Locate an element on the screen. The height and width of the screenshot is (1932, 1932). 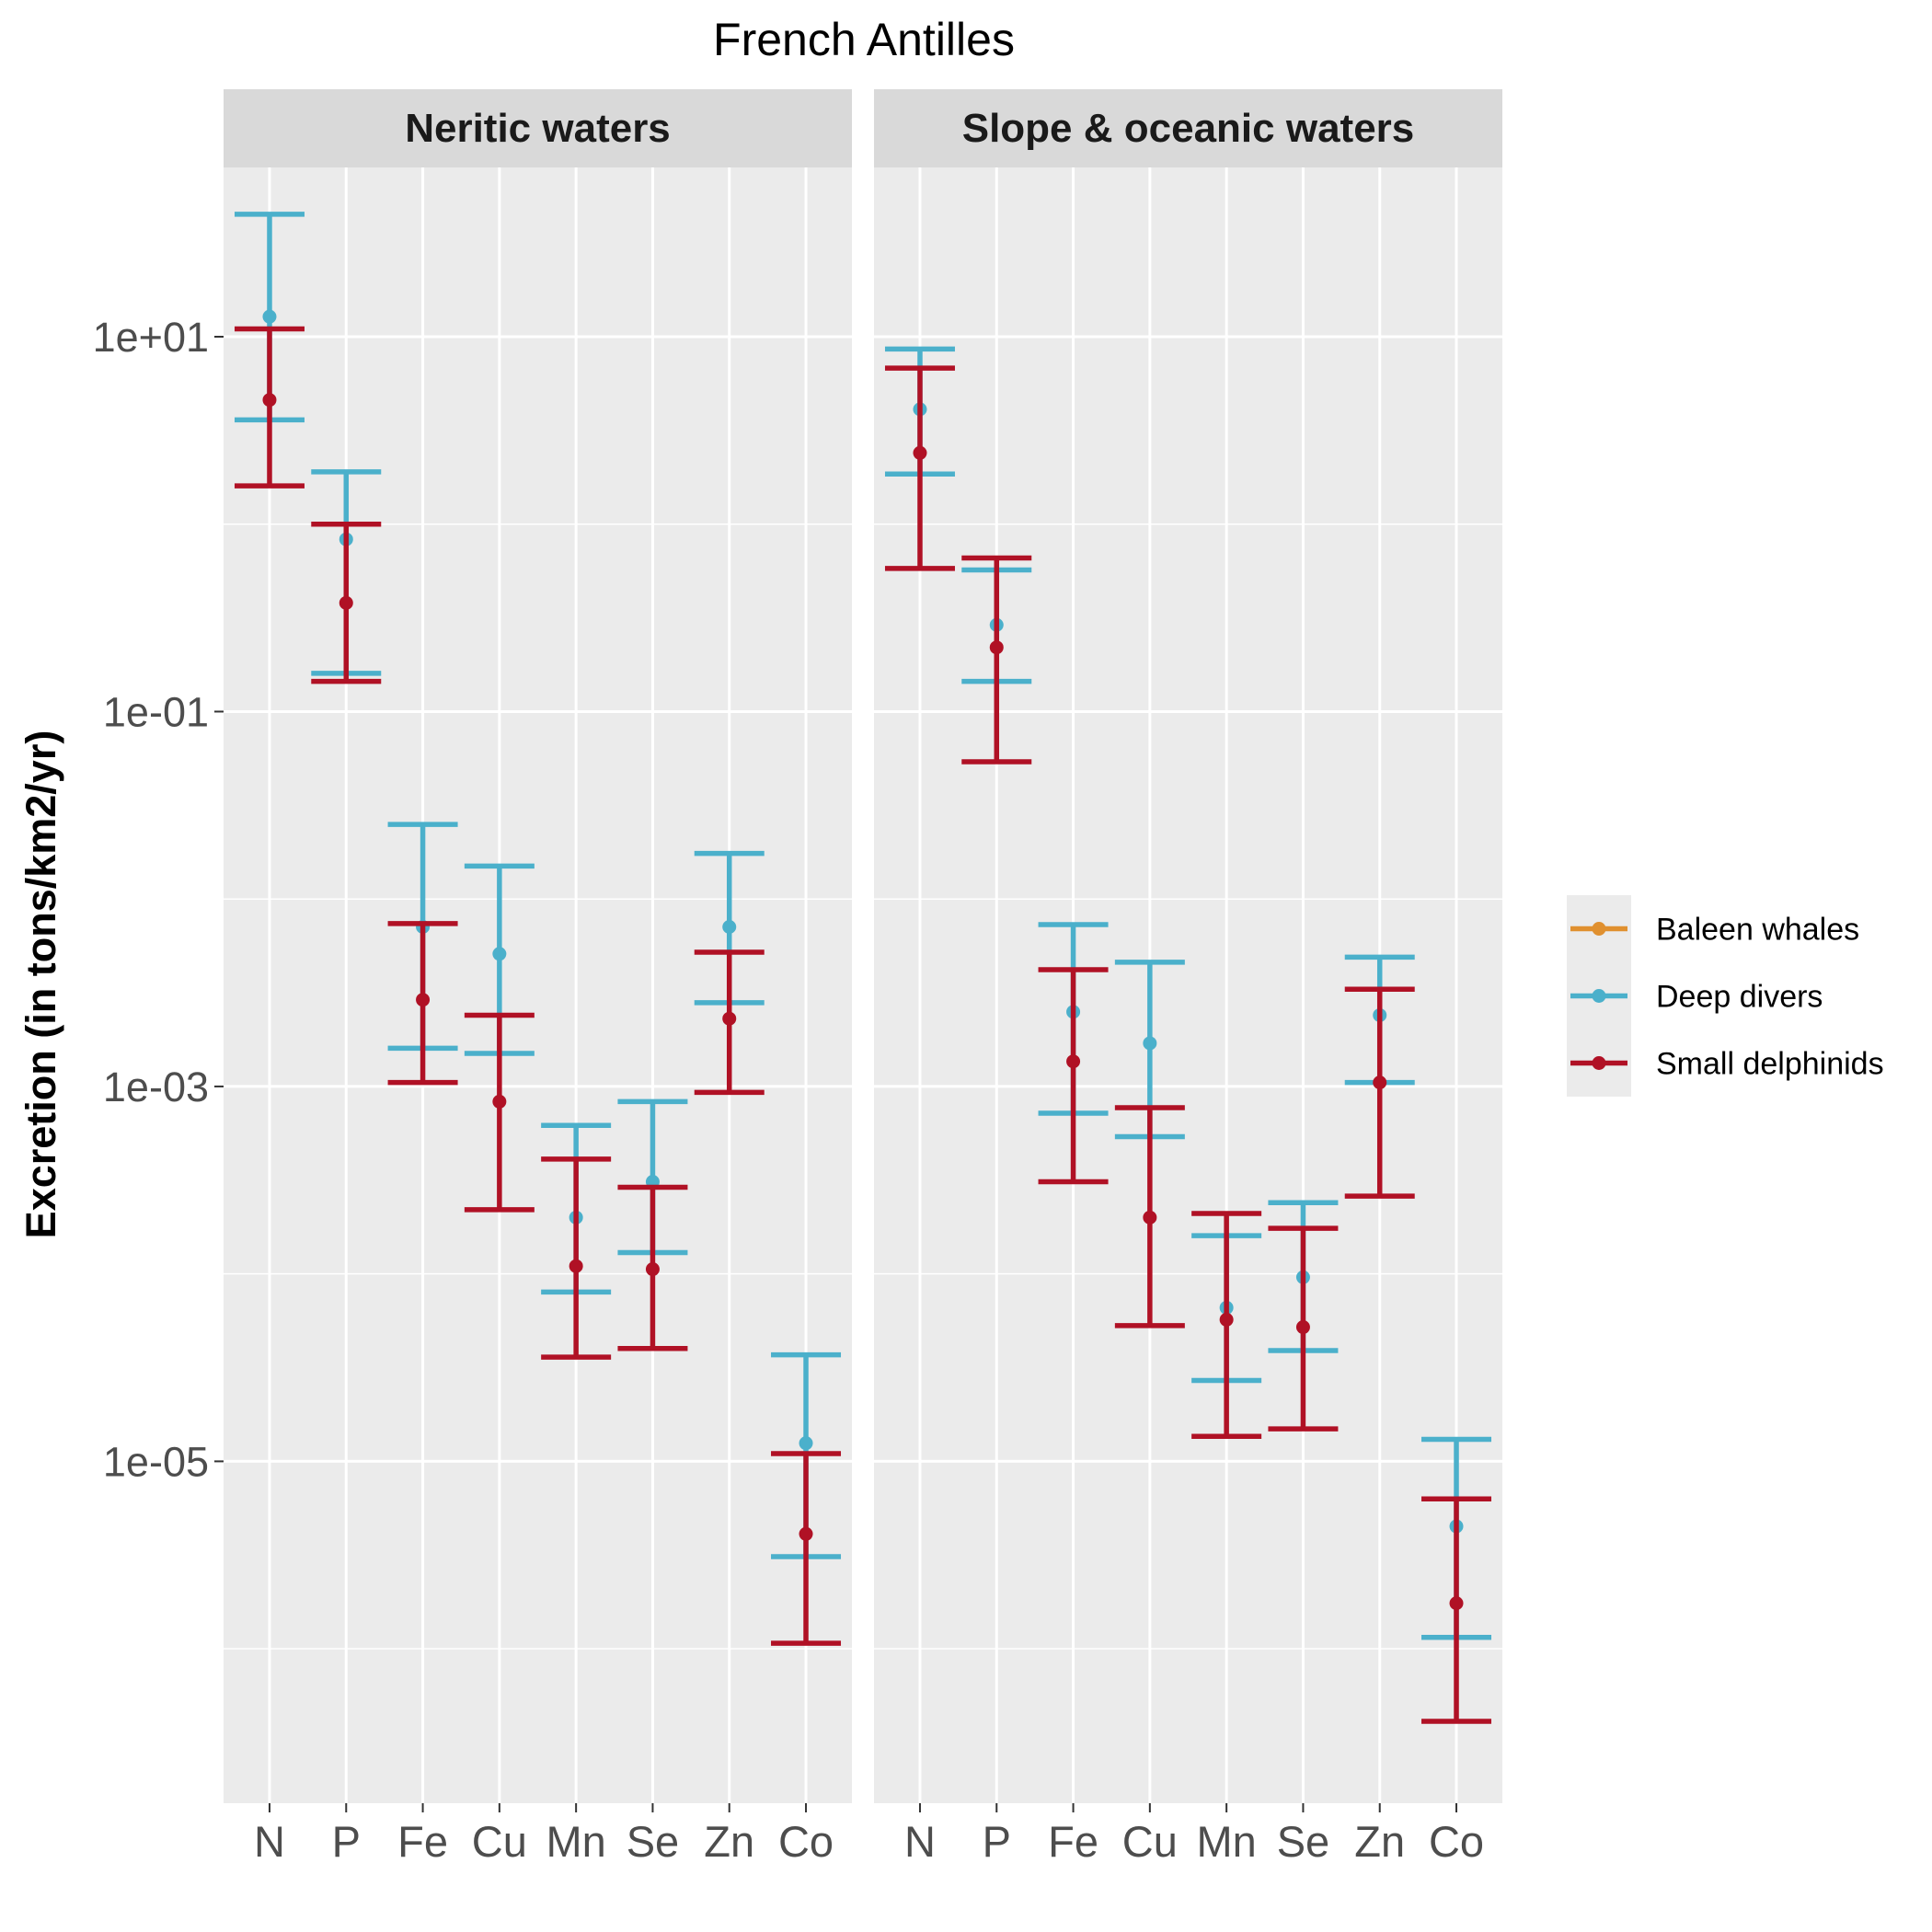
strip-label: Slope & oceanic waters is located at coordinates (1188, 128).